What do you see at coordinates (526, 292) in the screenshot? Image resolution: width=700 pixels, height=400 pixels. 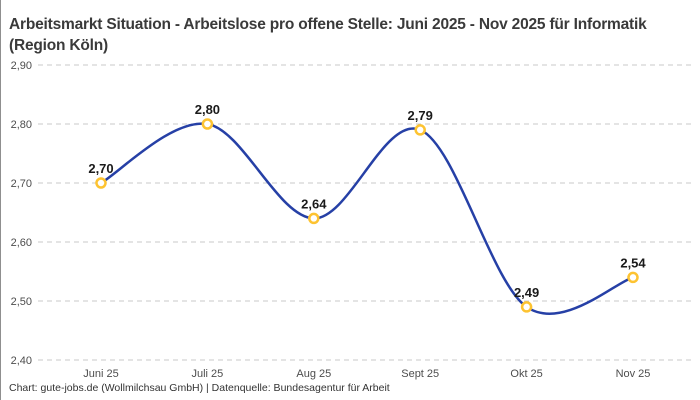 I see `data-point-value-label: 2,49` at bounding box center [526, 292].